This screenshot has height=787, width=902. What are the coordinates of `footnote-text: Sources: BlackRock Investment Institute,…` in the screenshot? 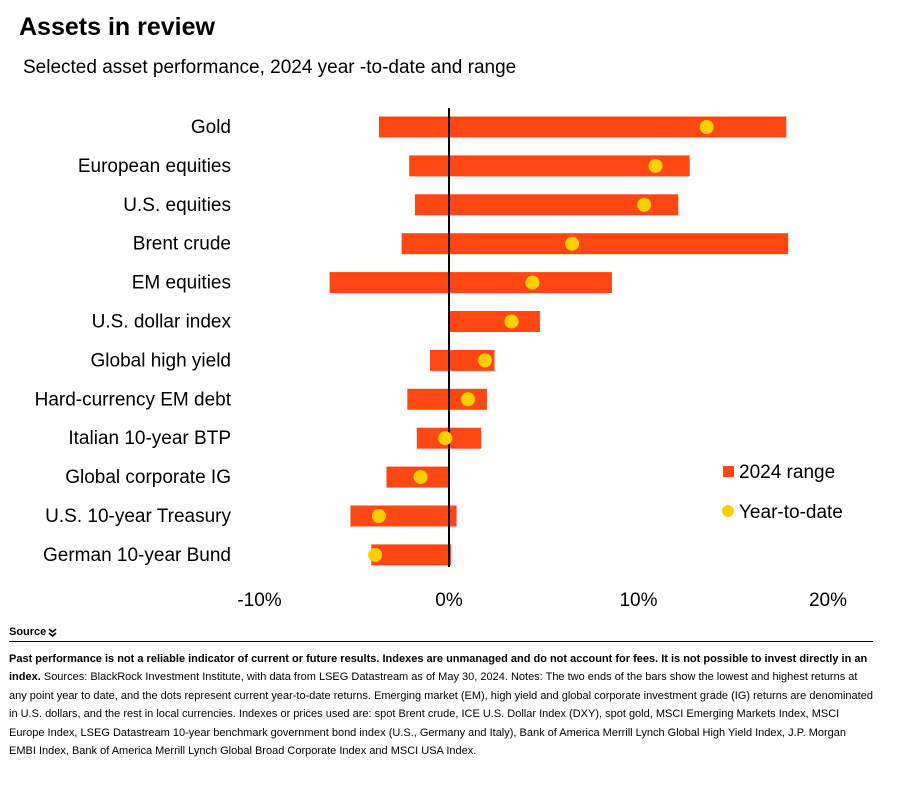 It's located at (441, 714).